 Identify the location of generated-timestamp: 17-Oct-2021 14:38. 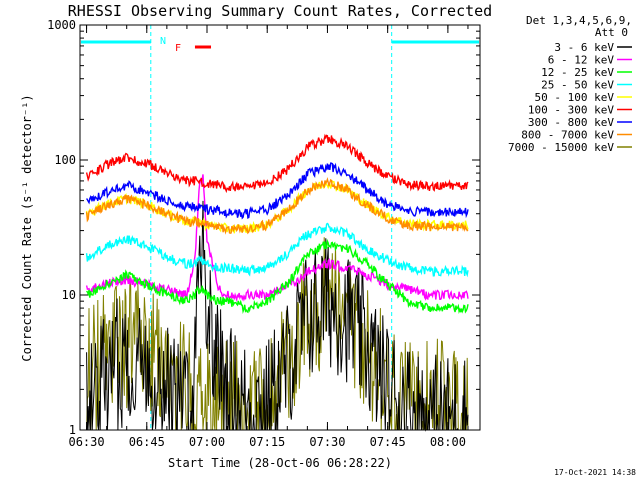
(595, 472).